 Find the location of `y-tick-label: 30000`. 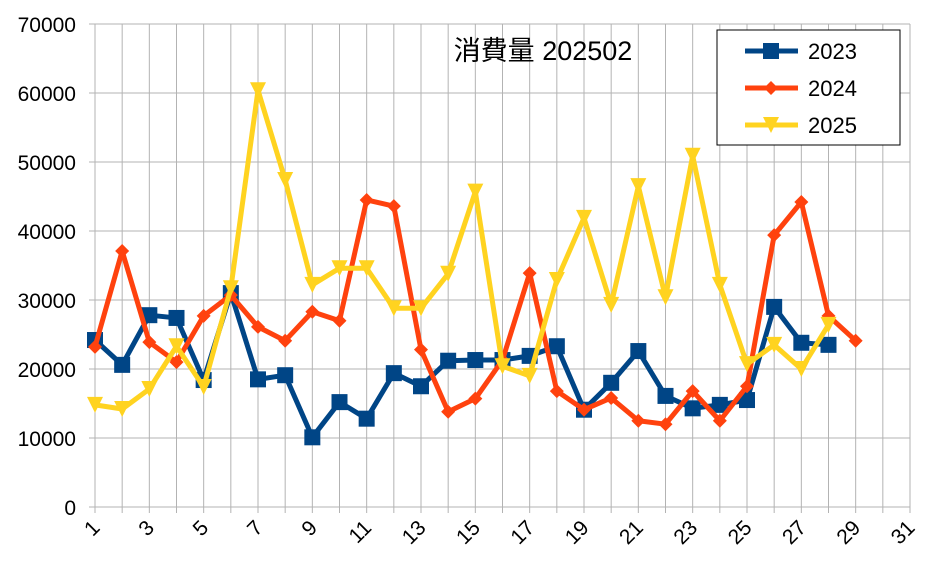

y-tick-label: 30000 is located at coordinates (47, 301).